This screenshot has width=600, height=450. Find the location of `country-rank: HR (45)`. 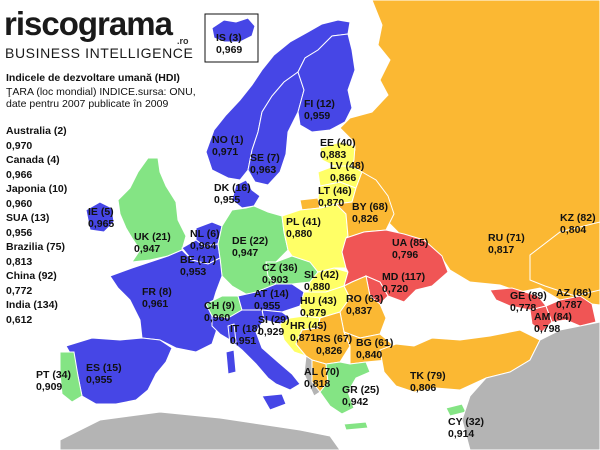

country-rank: HR (45) is located at coordinates (308, 326).